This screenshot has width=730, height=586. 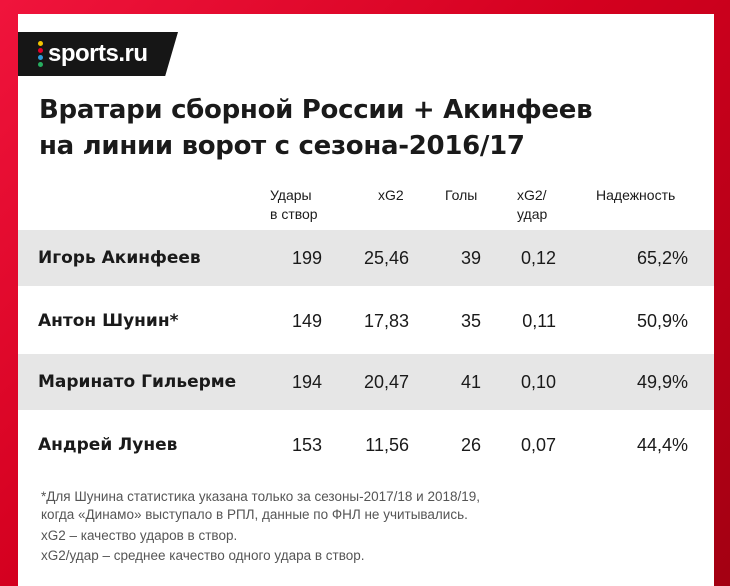 What do you see at coordinates (386, 258) in the screenshot?
I see `cell-xg2: 25,46` at bounding box center [386, 258].